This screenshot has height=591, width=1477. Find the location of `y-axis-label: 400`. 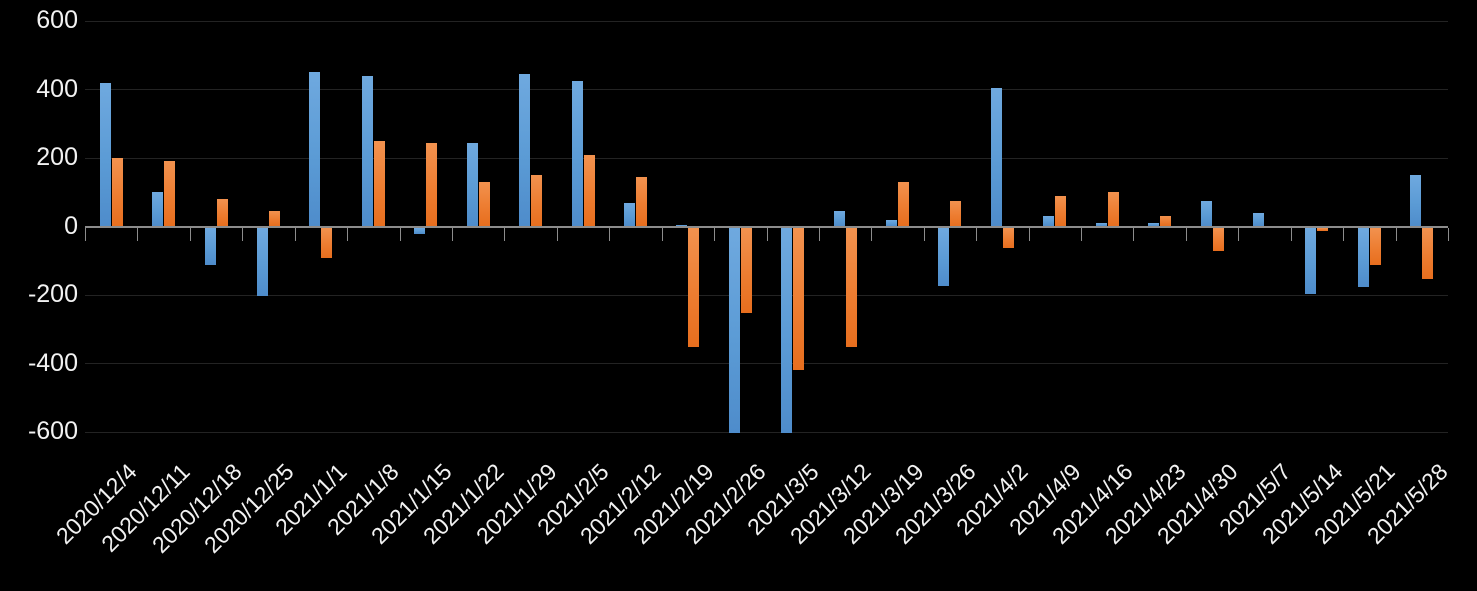

y-axis-label: 400 is located at coordinates (57, 88).